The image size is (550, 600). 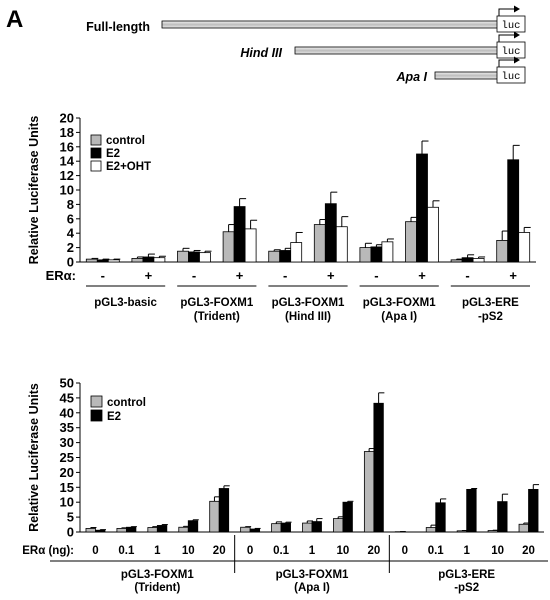 I want to click on luc-label-full-length: luc, so click(x=511, y=26).